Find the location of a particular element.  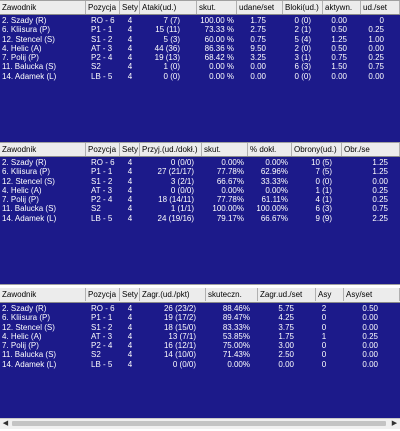

col-header-activity: aktywn. is located at coordinates (342, 7).